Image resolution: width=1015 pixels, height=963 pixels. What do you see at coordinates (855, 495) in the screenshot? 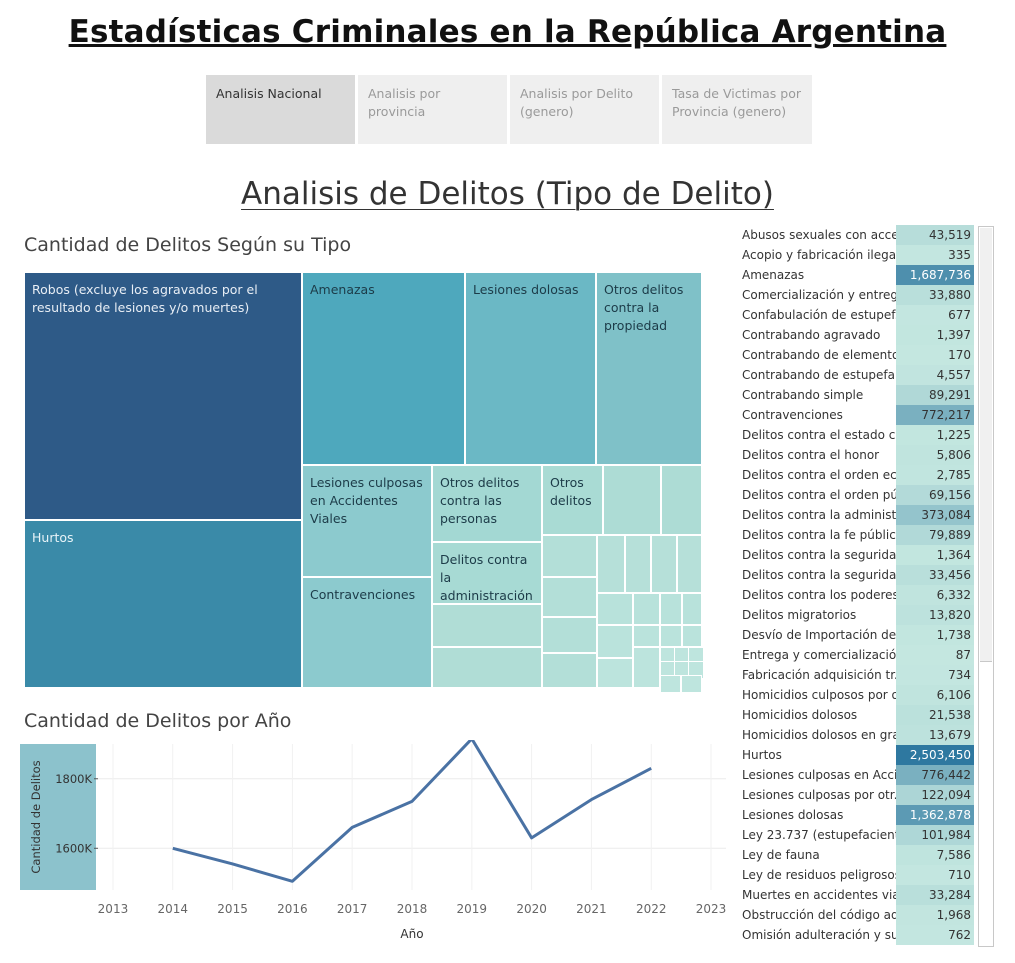
I see `table-row: Delitos contra el orden pú.. 69,156` at bounding box center [855, 495].